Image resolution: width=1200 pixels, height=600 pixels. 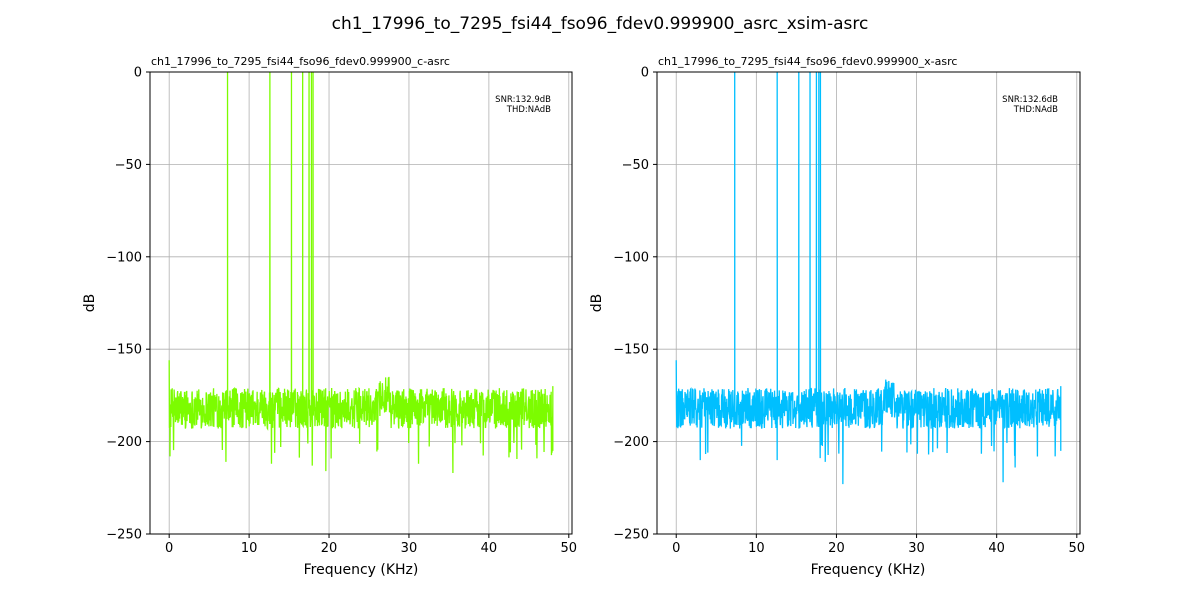 I want to click on snr-annotation: SNR:132.9dB, so click(x=523, y=100).